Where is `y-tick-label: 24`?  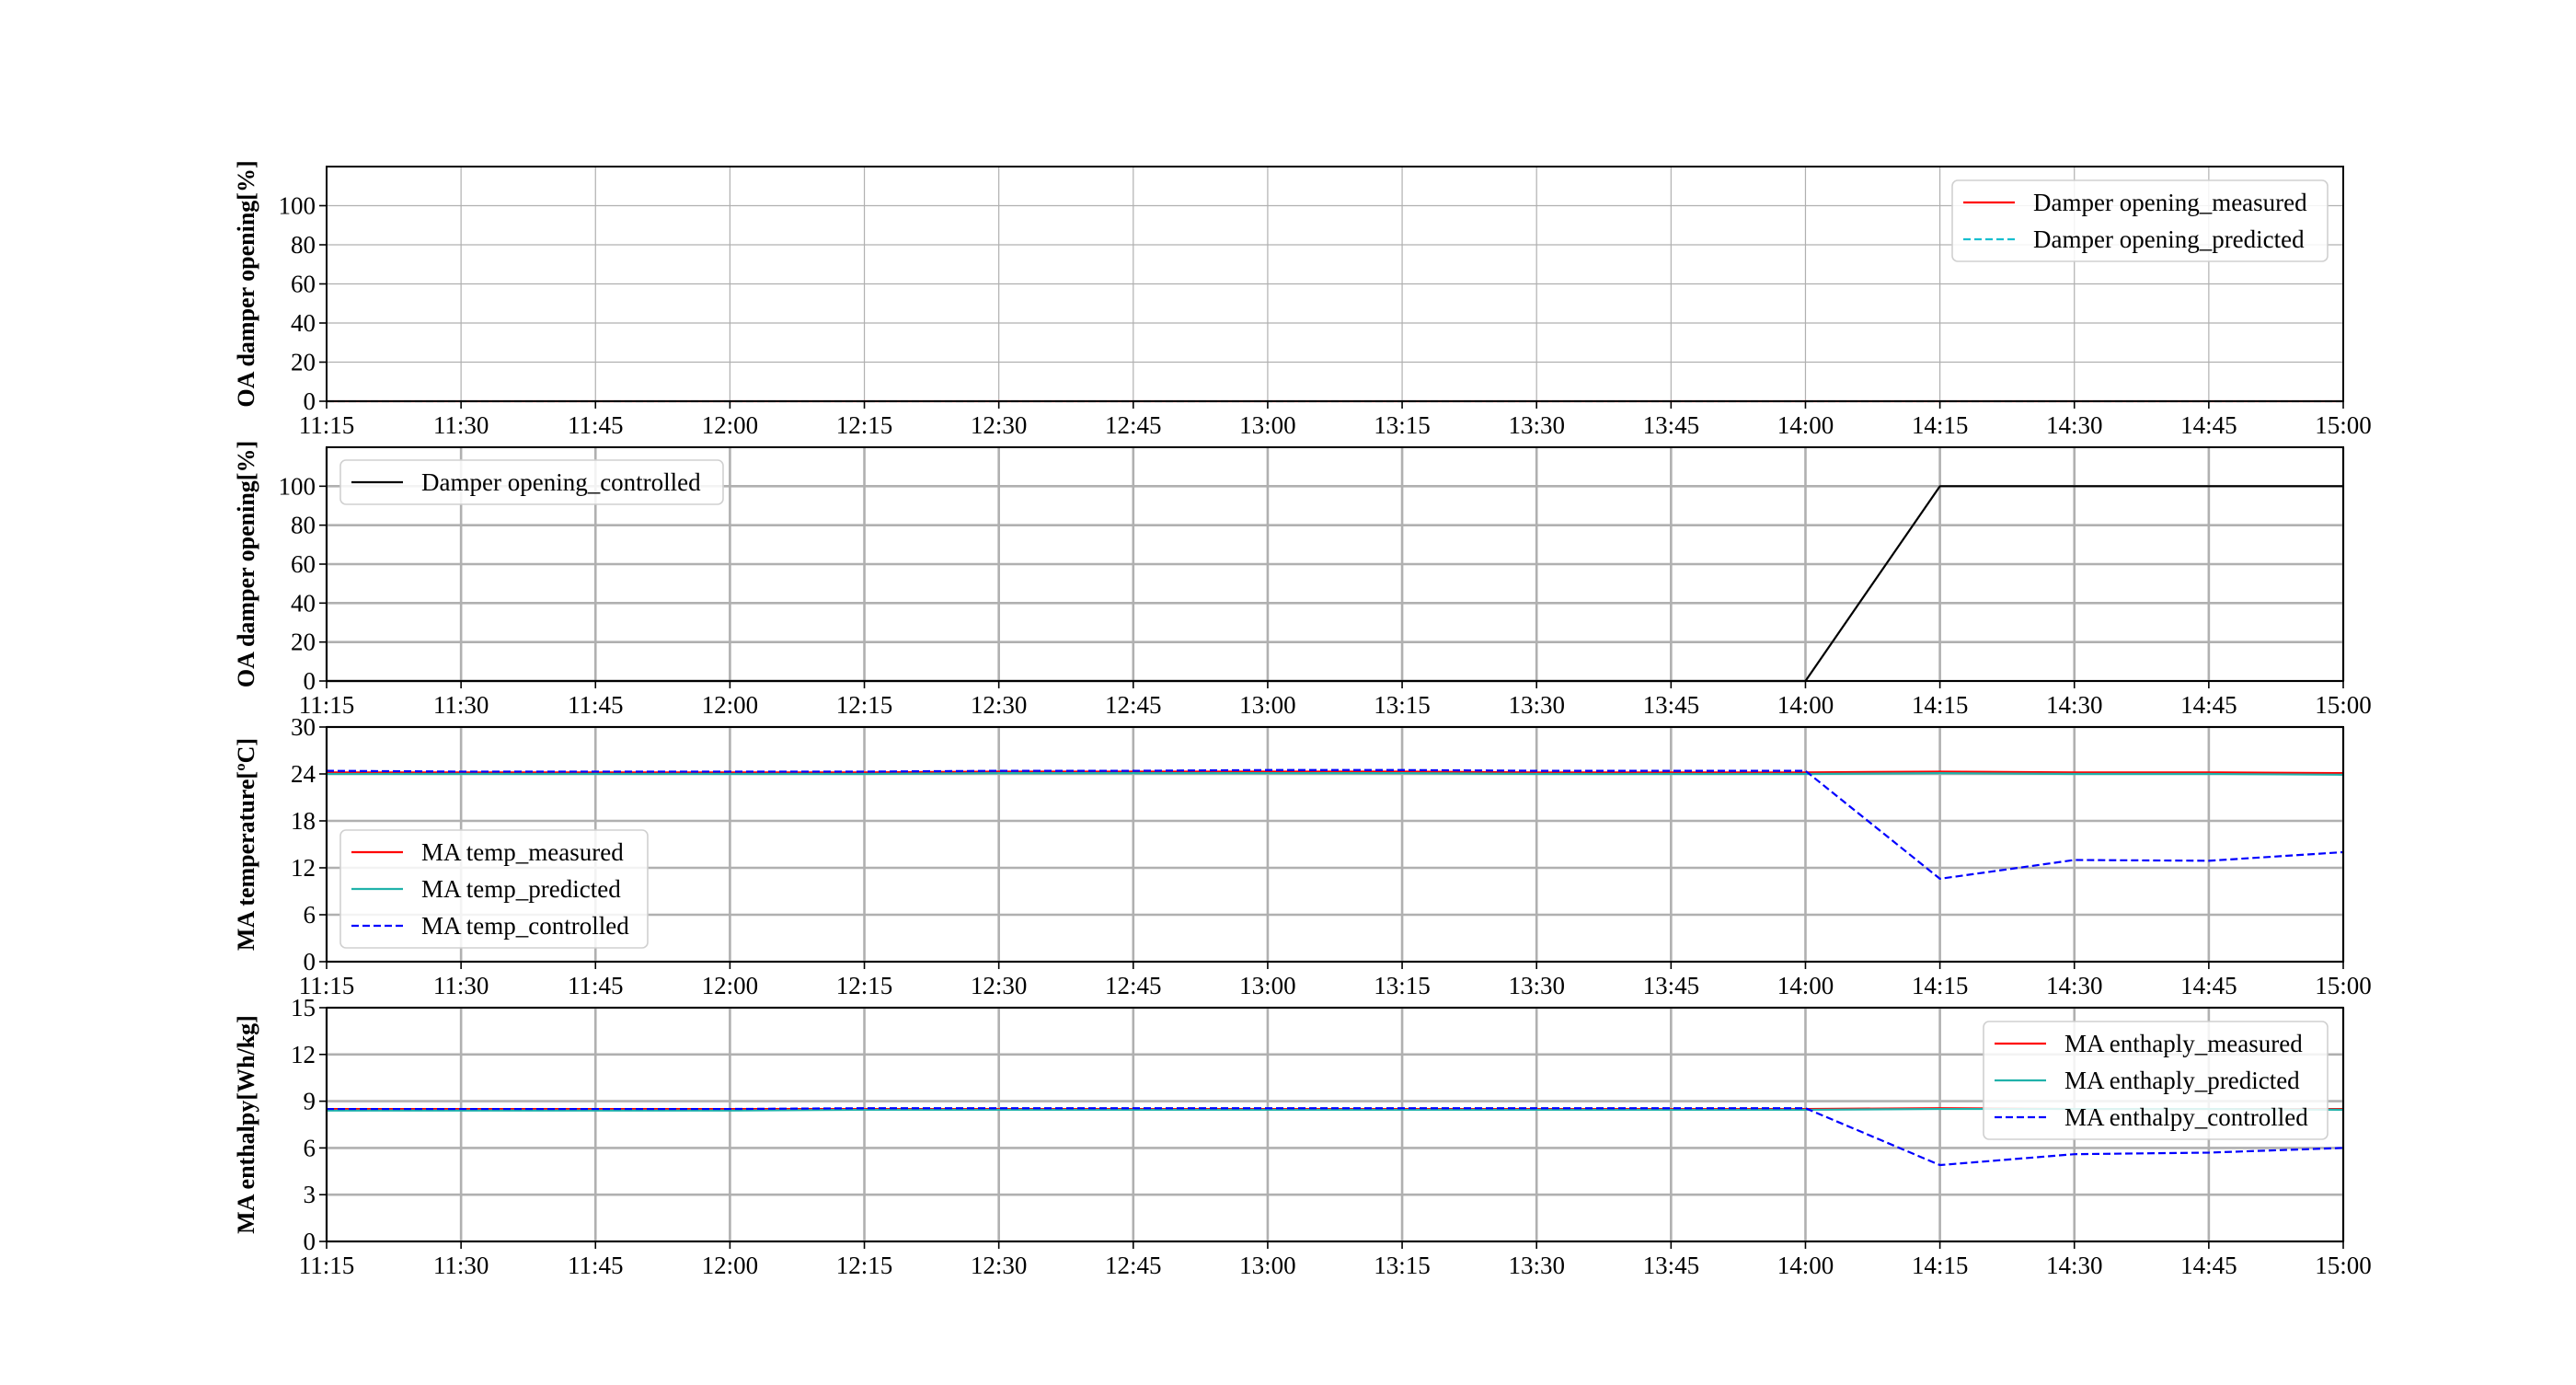 y-tick-label: 24 is located at coordinates (303, 774).